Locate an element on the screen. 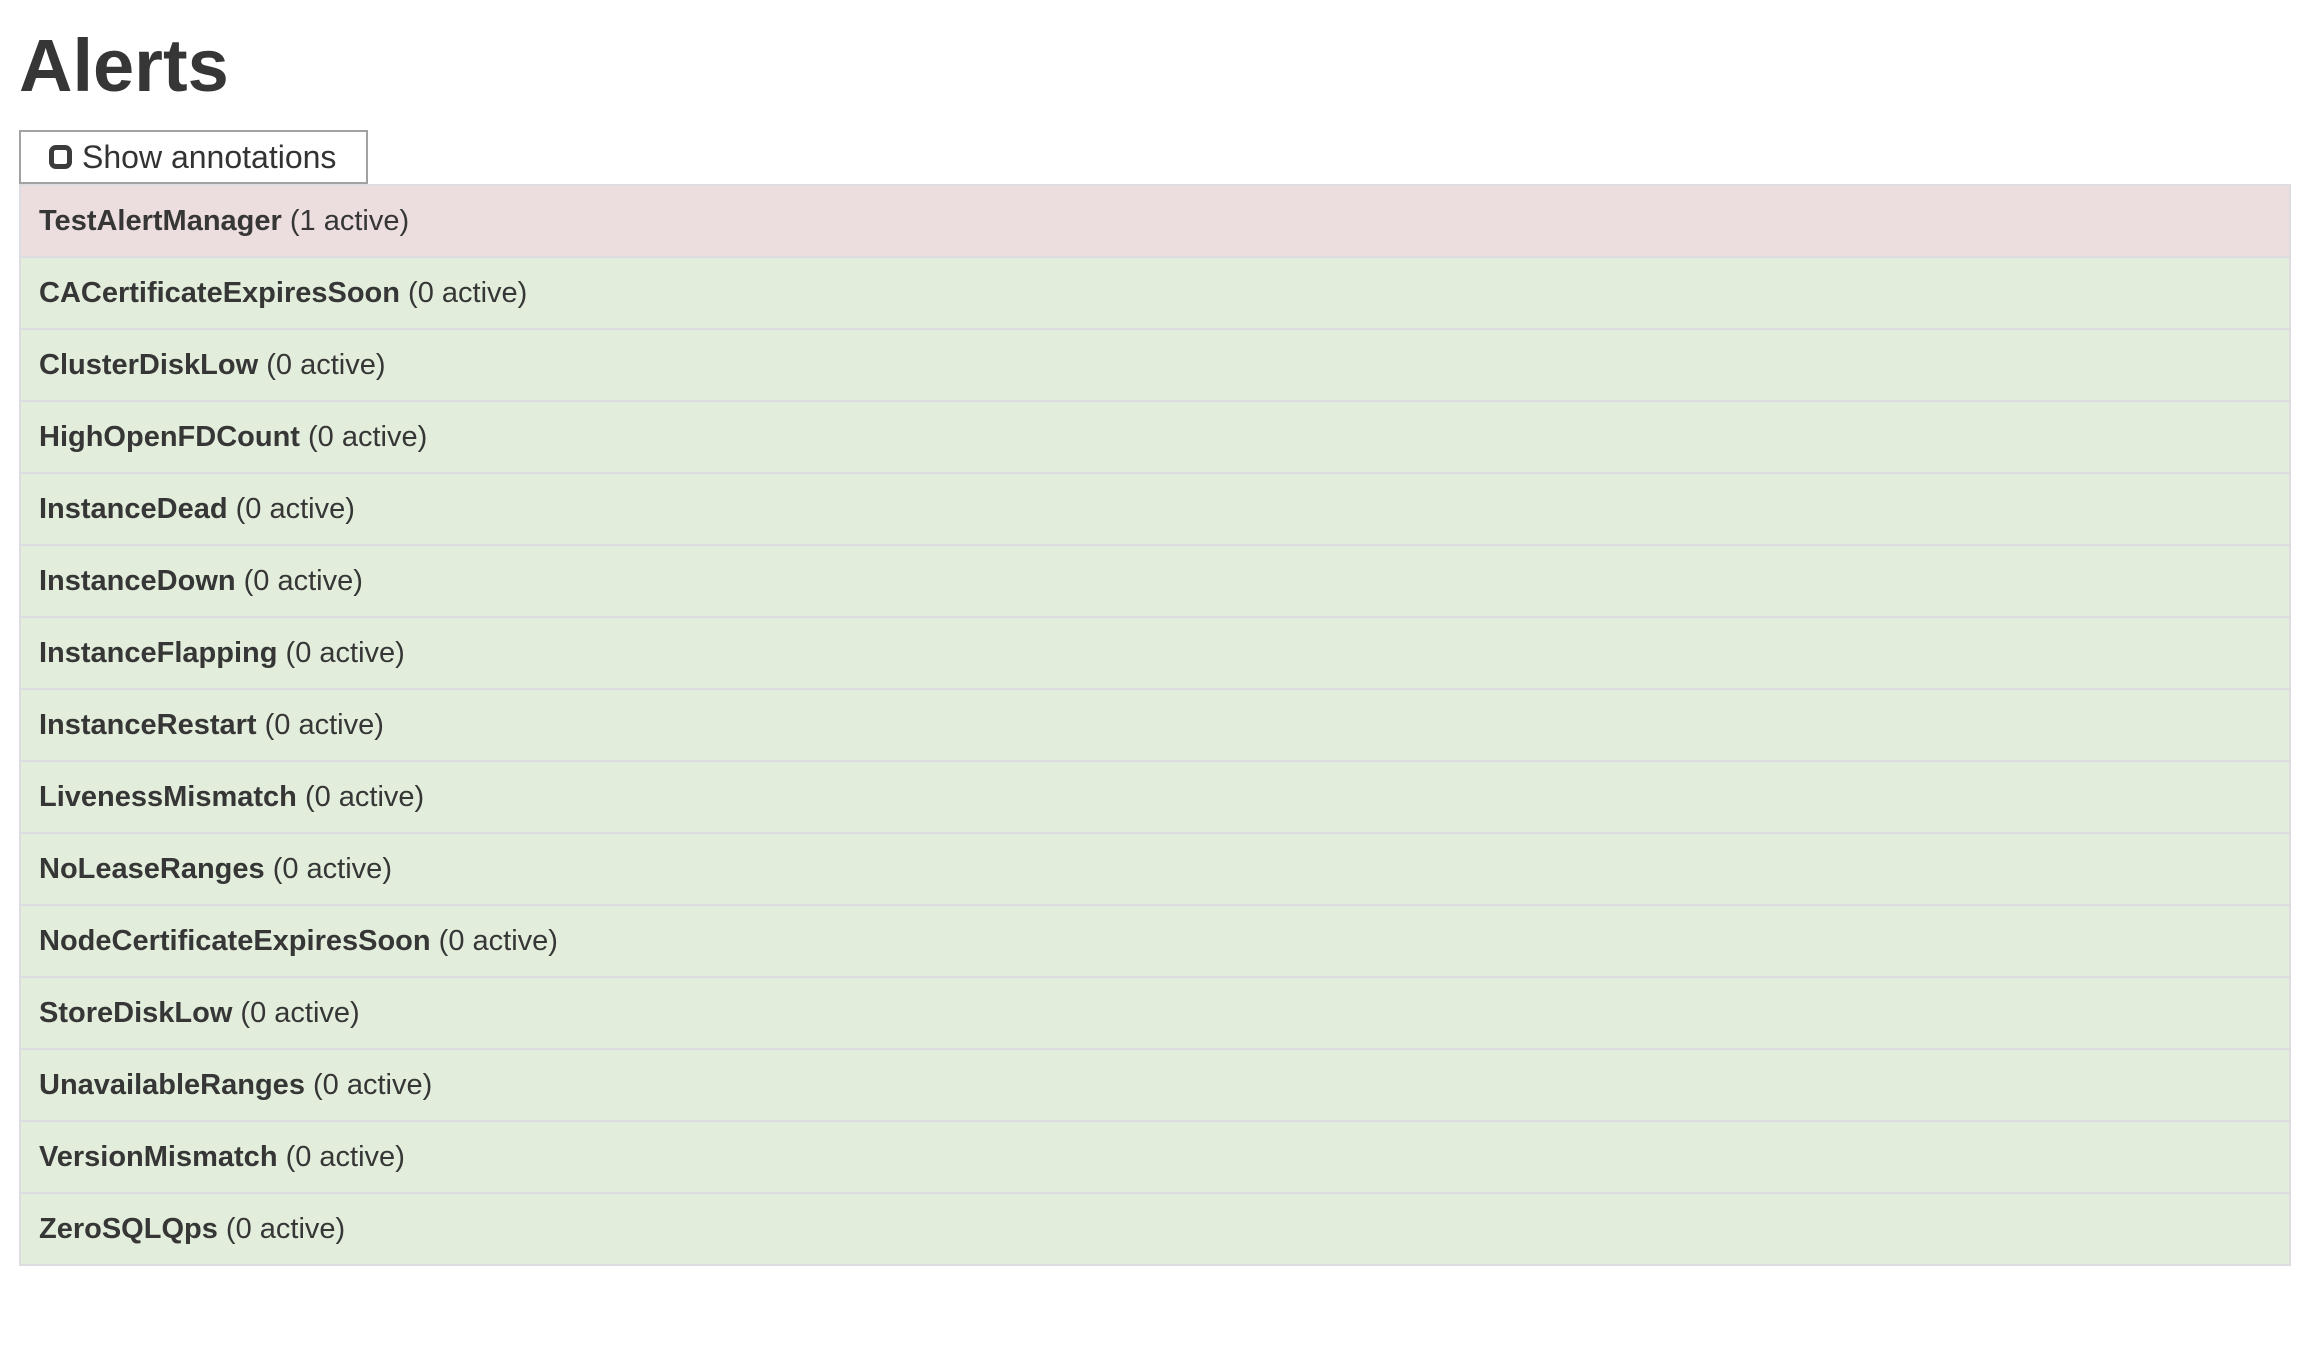 This screenshot has height=1358, width=2312. alert-row: VersionMismatch (0 active) is located at coordinates (1155, 1157).